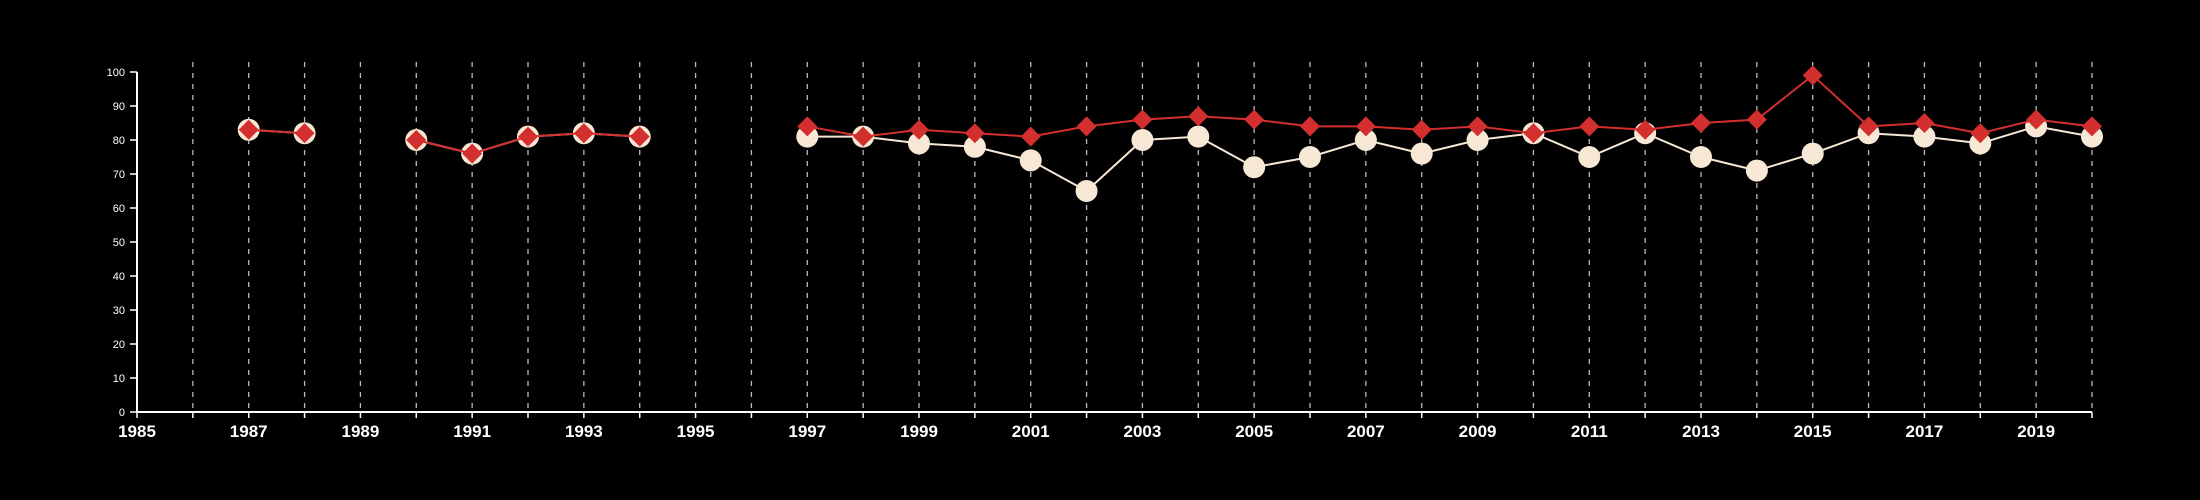 This screenshot has width=2200, height=500. I want to click on x-tick-label-2007: 2007, so click(1366, 431).